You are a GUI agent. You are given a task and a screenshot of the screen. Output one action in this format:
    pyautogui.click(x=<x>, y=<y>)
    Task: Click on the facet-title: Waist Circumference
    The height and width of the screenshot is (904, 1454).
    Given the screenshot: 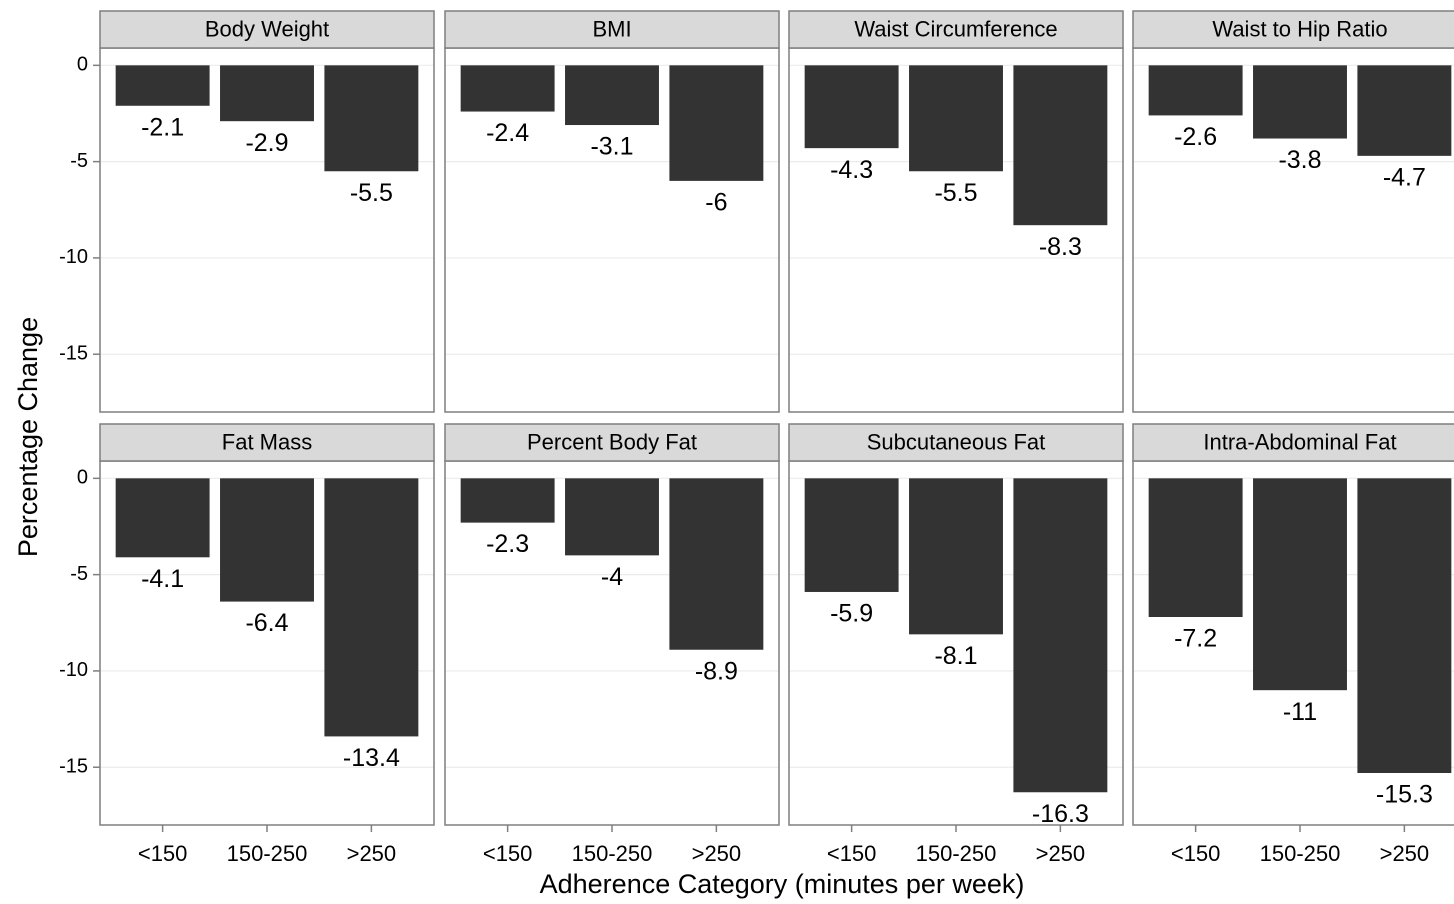 What is the action you would take?
    pyautogui.click(x=955, y=28)
    